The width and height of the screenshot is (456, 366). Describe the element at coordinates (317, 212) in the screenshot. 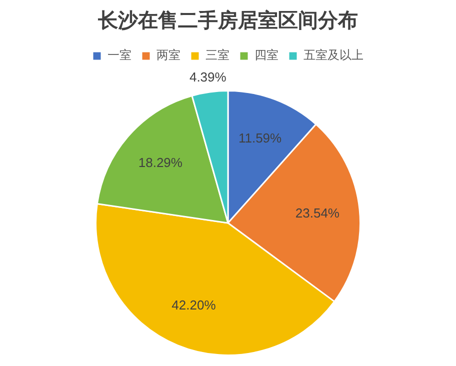

I see `data-label: 23.54%` at that location.